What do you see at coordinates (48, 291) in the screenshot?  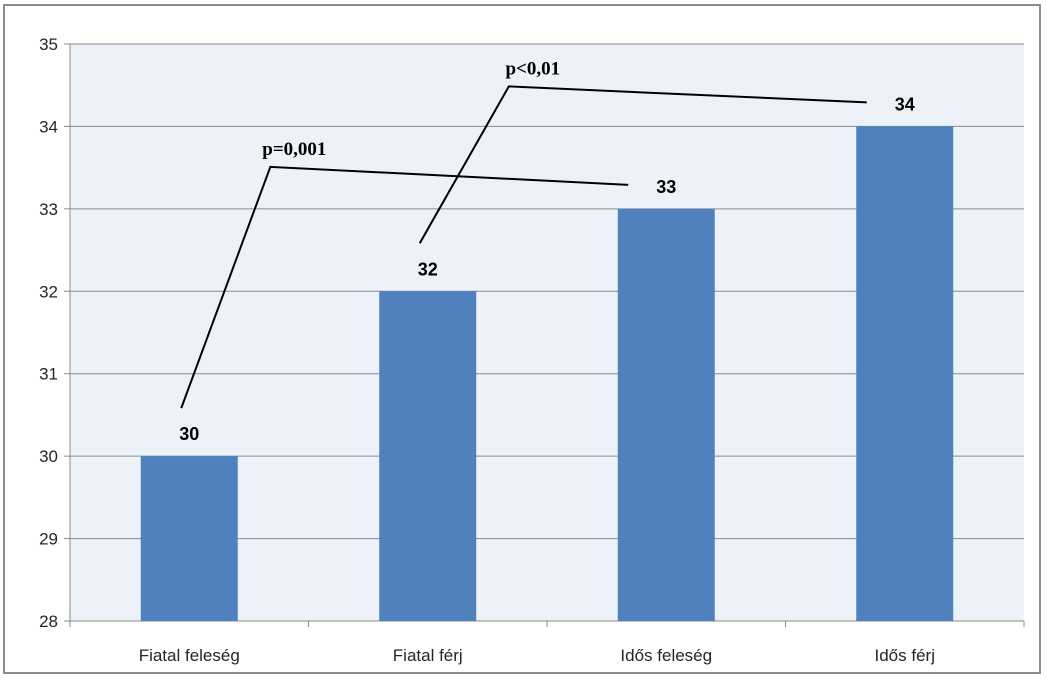 I see `y-tick-label: 32` at bounding box center [48, 291].